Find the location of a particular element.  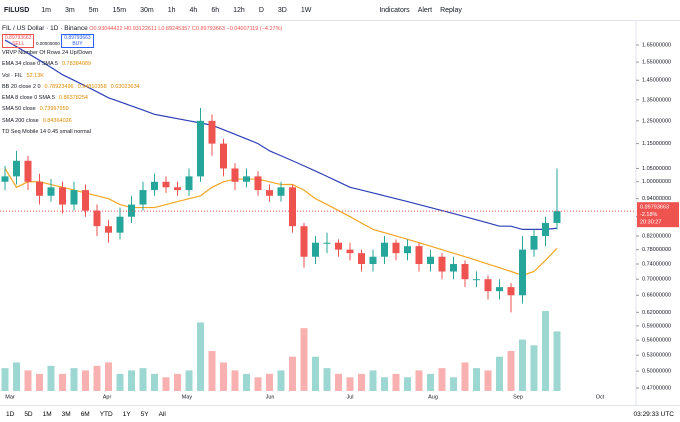

range: 5D is located at coordinates (28, 414).